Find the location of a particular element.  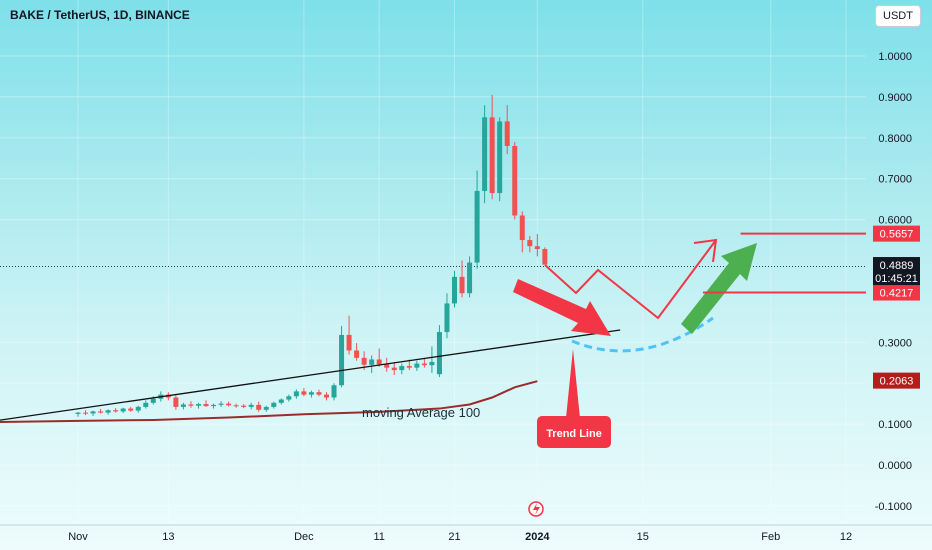

trend-line is located at coordinates (310, 375).